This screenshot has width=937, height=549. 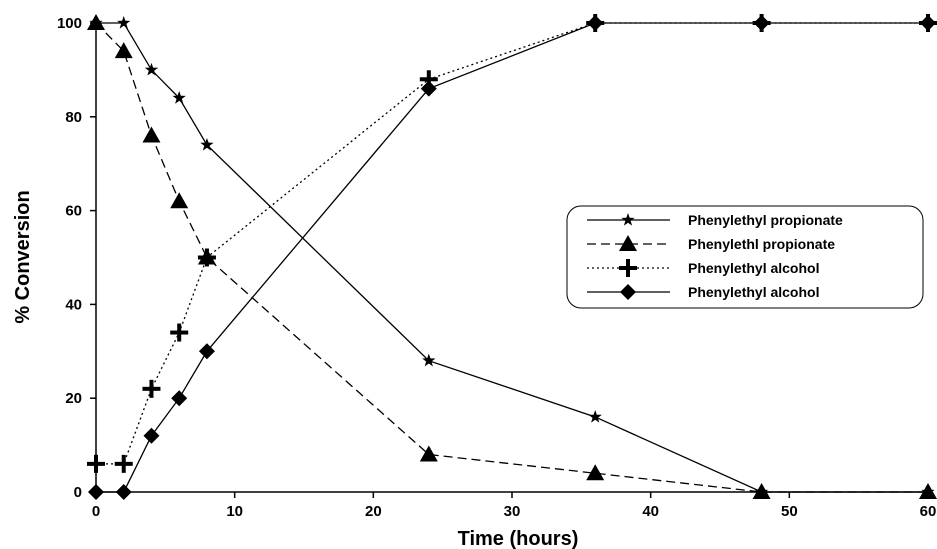 I want to click on legend-entry: Phenylethyl propionate, so click(x=715, y=220).